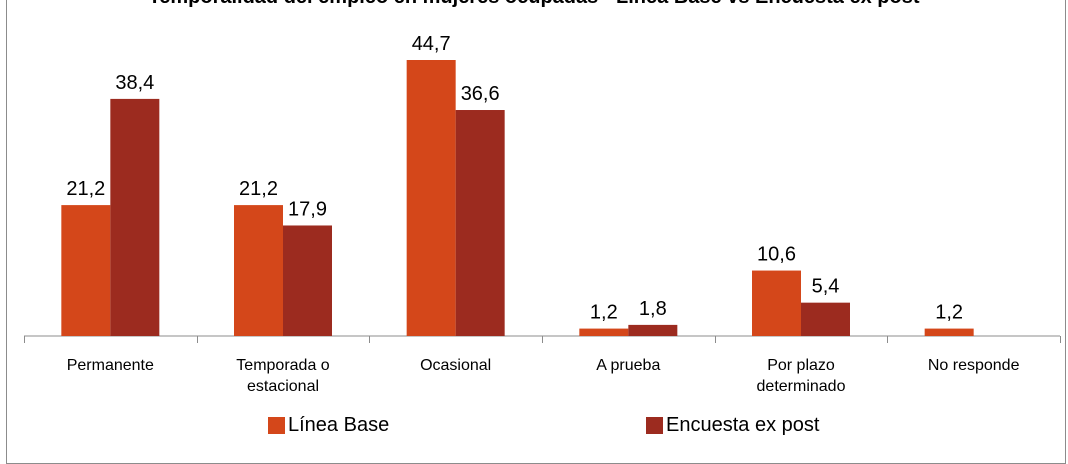 This screenshot has width=1068, height=464. What do you see at coordinates (455, 365) in the screenshot?
I see `x-tick-label: Ocasional` at bounding box center [455, 365].